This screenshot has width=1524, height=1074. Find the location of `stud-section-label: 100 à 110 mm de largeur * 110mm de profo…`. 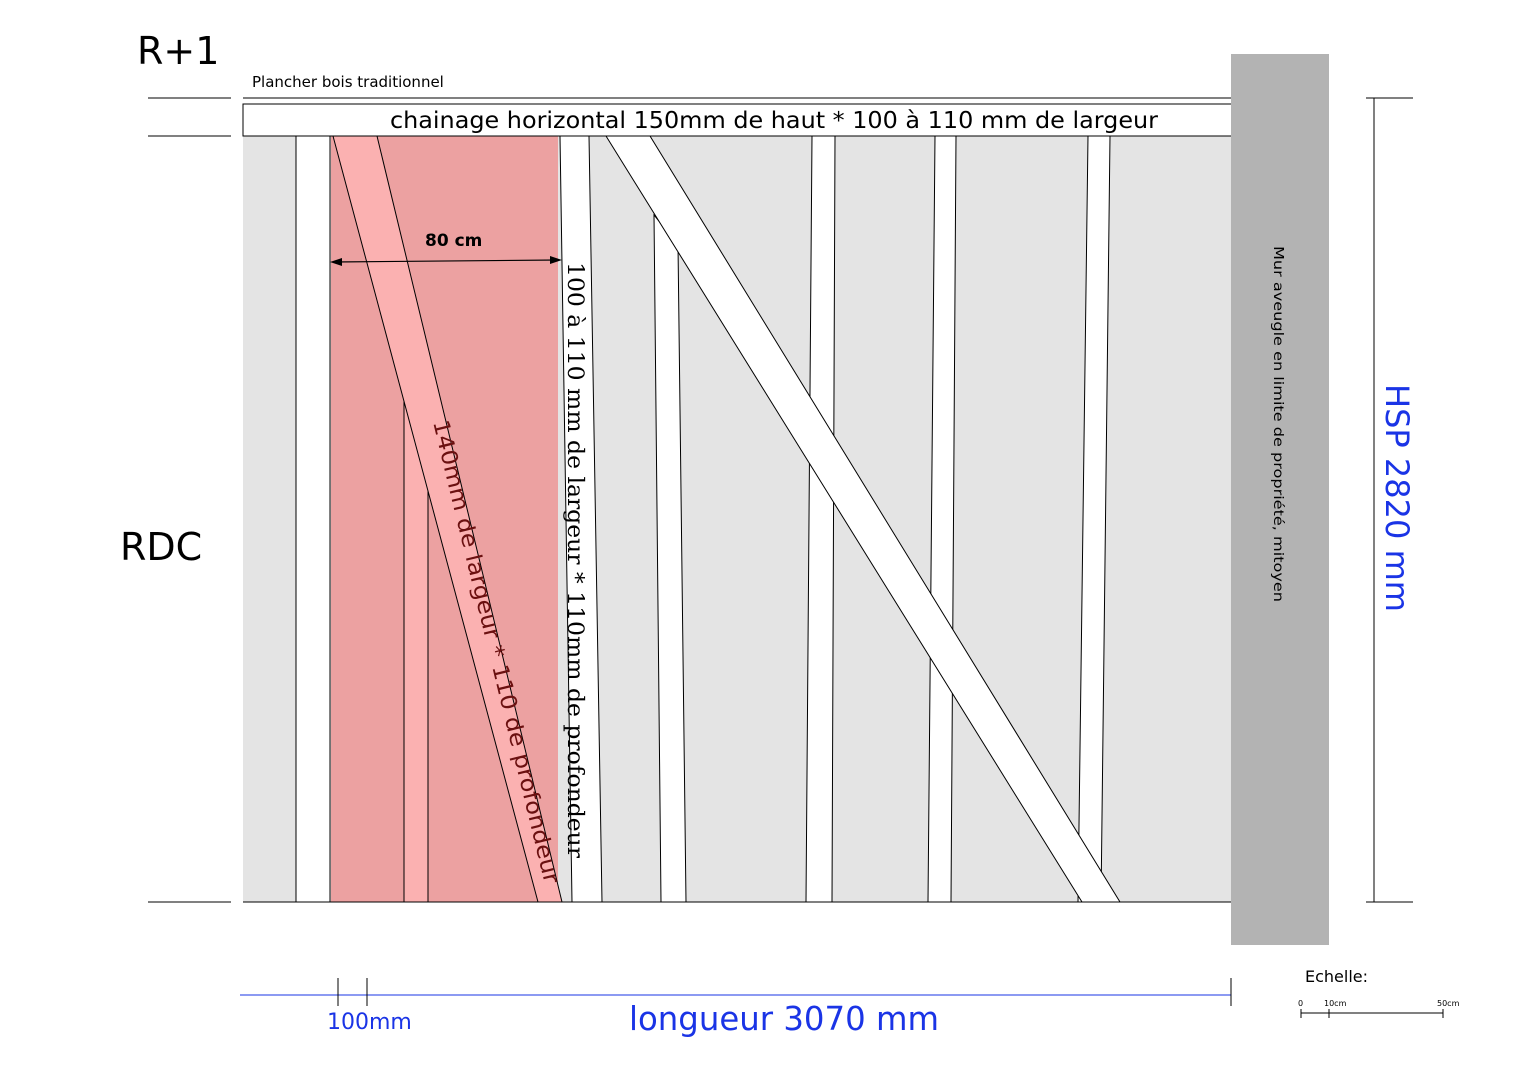

stud-section-label: 100 à 110 mm de largeur * 110mm de profo… is located at coordinates (574, 560).